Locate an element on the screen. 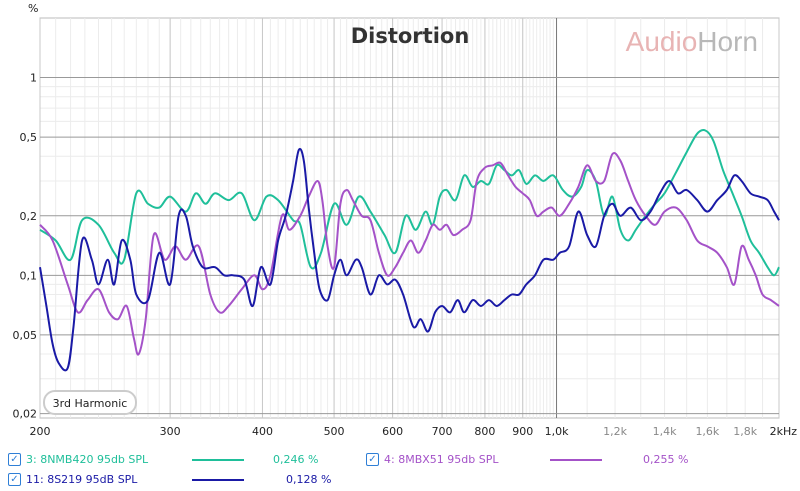  chart-title: Distortion is located at coordinates (410, 36).